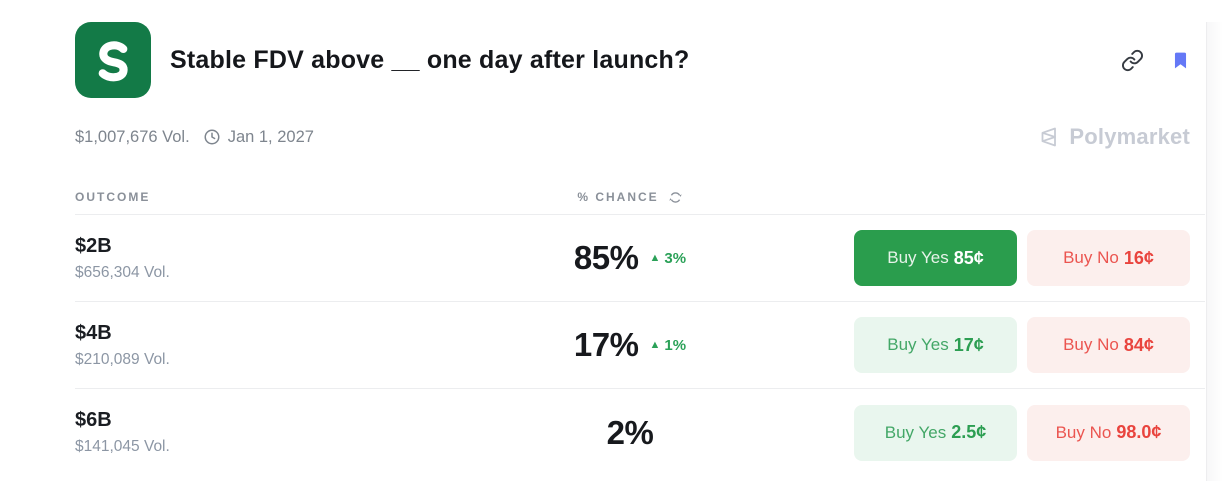 The width and height of the screenshot is (1230, 481). Describe the element at coordinates (113, 197) in the screenshot. I see `outcome-column-header: OUTCOME` at that location.